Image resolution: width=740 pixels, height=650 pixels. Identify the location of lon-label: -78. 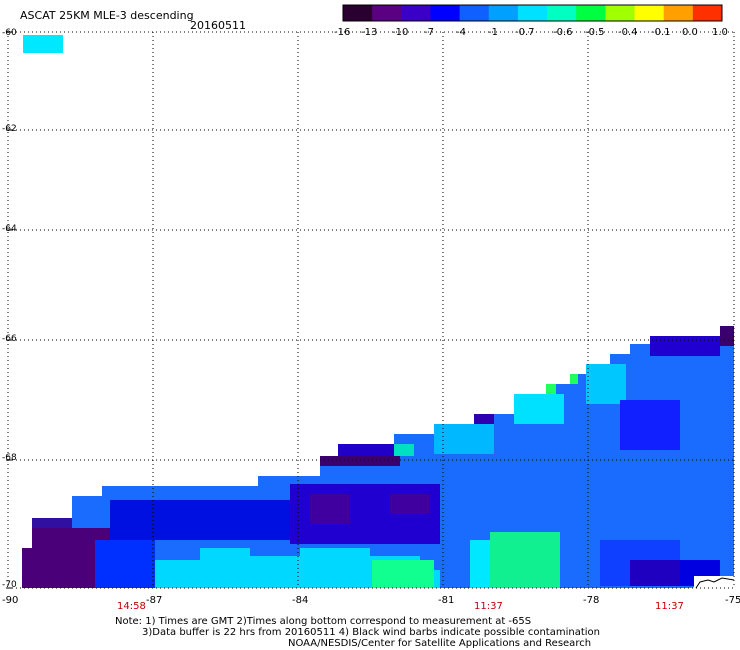
(591, 600).